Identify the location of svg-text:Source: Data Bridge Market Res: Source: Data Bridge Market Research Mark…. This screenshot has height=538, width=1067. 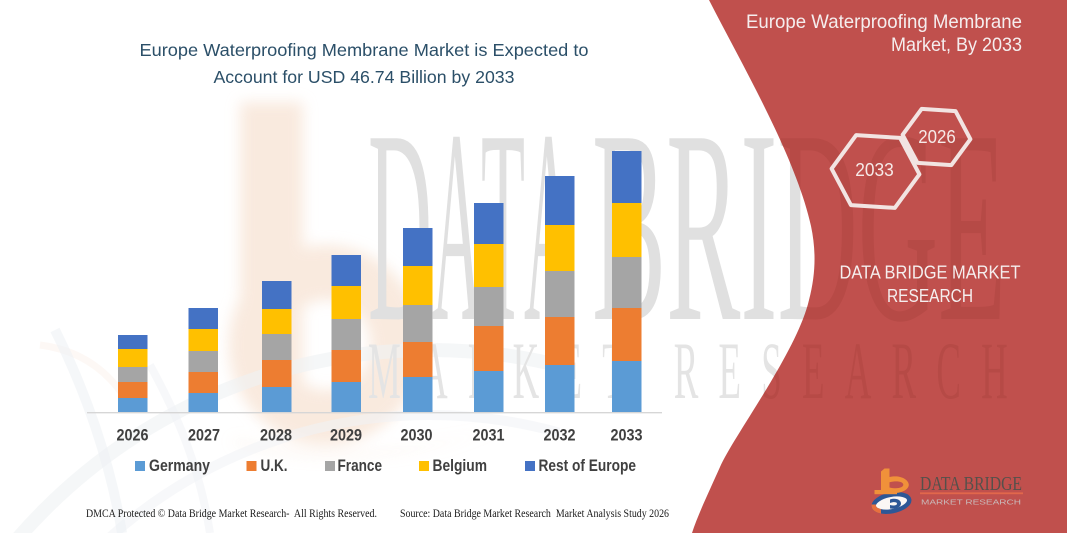
(534, 514).